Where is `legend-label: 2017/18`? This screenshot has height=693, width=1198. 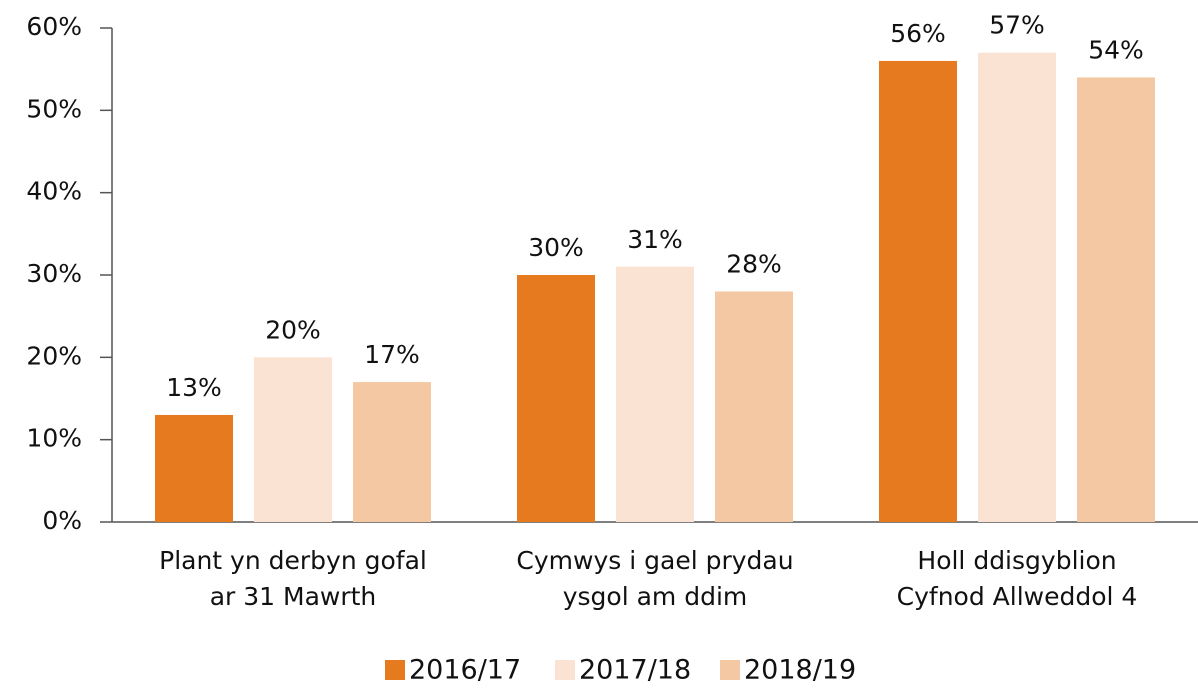
legend-label: 2017/18 is located at coordinates (635, 670).